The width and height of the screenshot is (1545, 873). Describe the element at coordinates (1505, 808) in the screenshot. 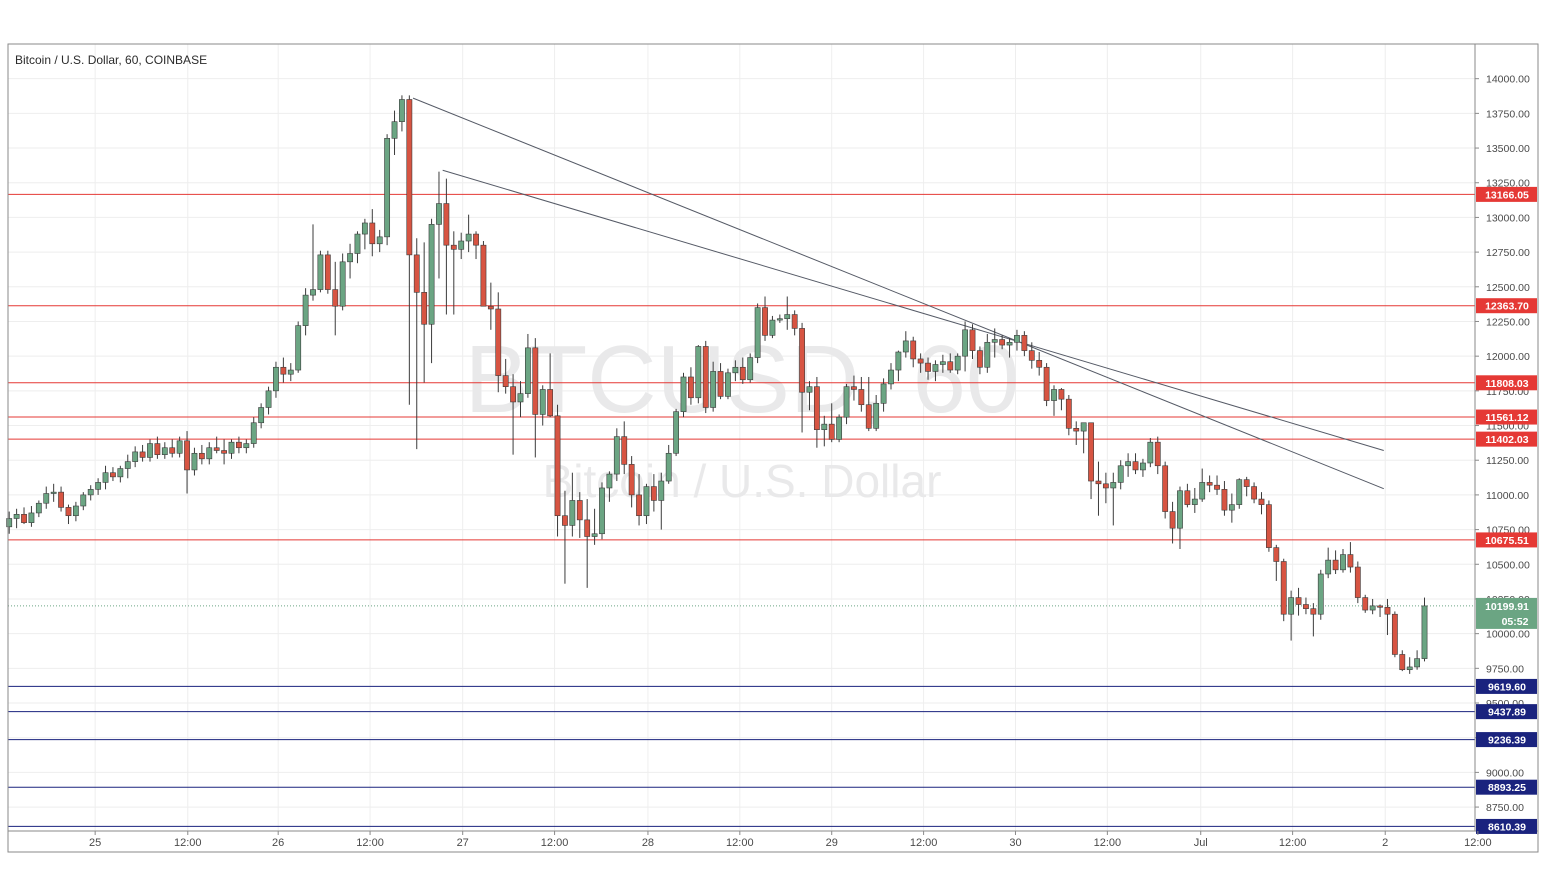

I see `price-tick-label: 8750.00` at that location.